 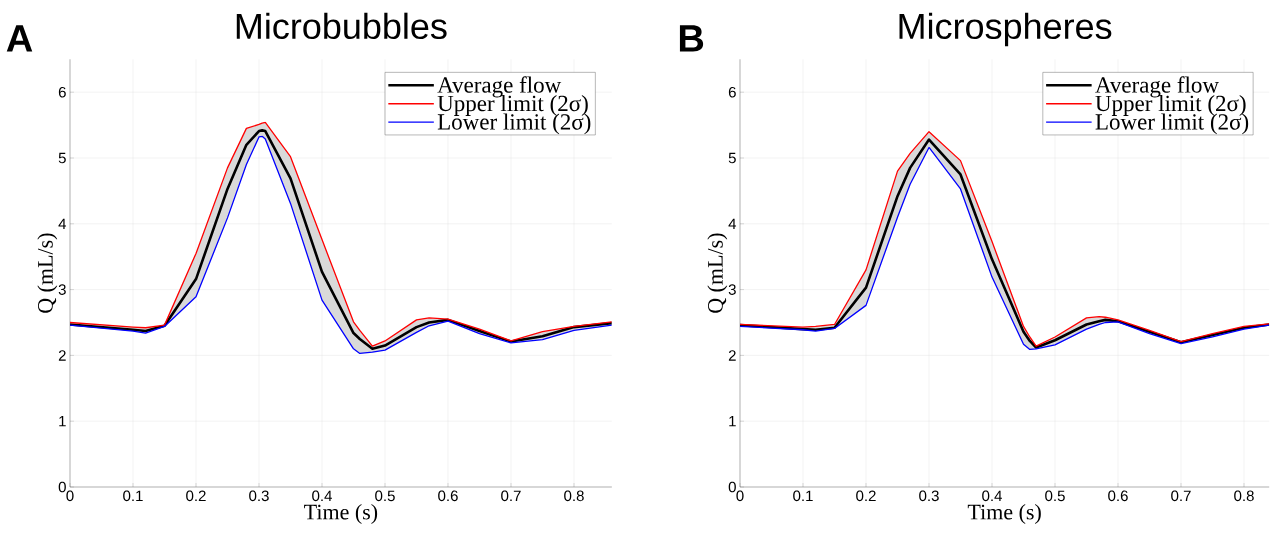 What do you see at coordinates (1005, 29) in the screenshot?
I see `chart-title: Microspheres` at bounding box center [1005, 29].